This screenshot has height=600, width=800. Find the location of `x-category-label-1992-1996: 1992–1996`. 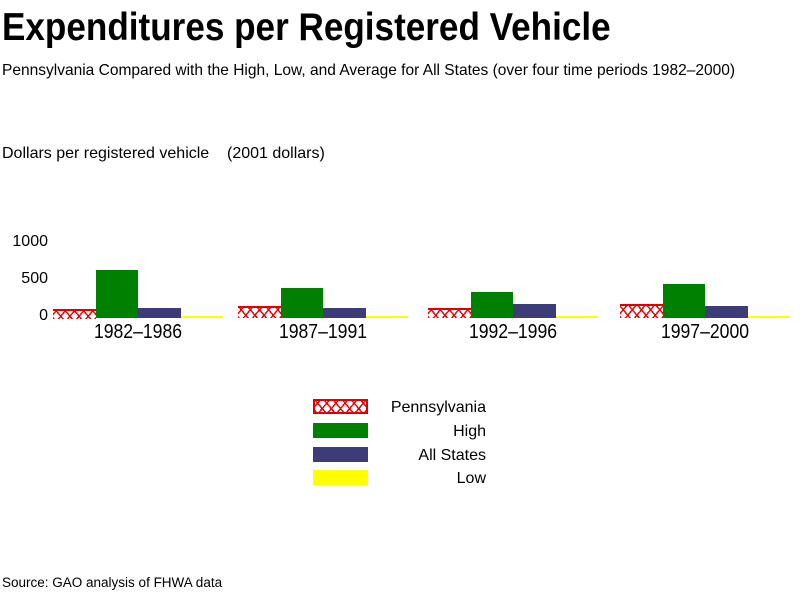

x-category-label-1992-1996: 1992–1996 is located at coordinates (513, 332).